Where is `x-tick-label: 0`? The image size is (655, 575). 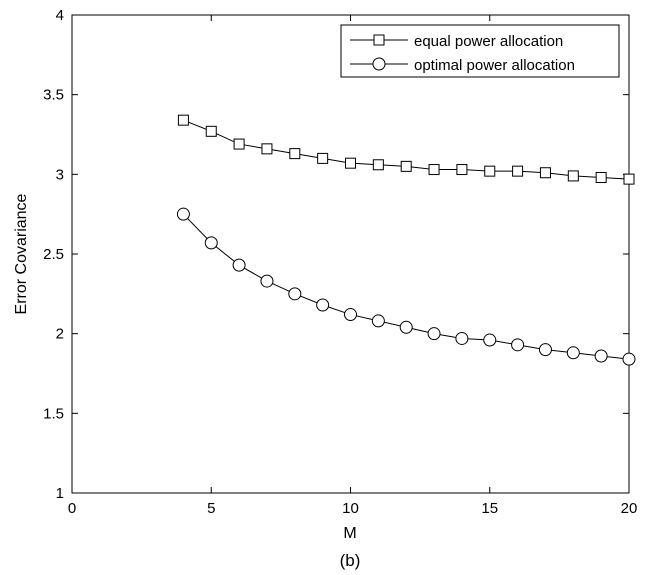
x-tick-label: 0 is located at coordinates (72, 508).